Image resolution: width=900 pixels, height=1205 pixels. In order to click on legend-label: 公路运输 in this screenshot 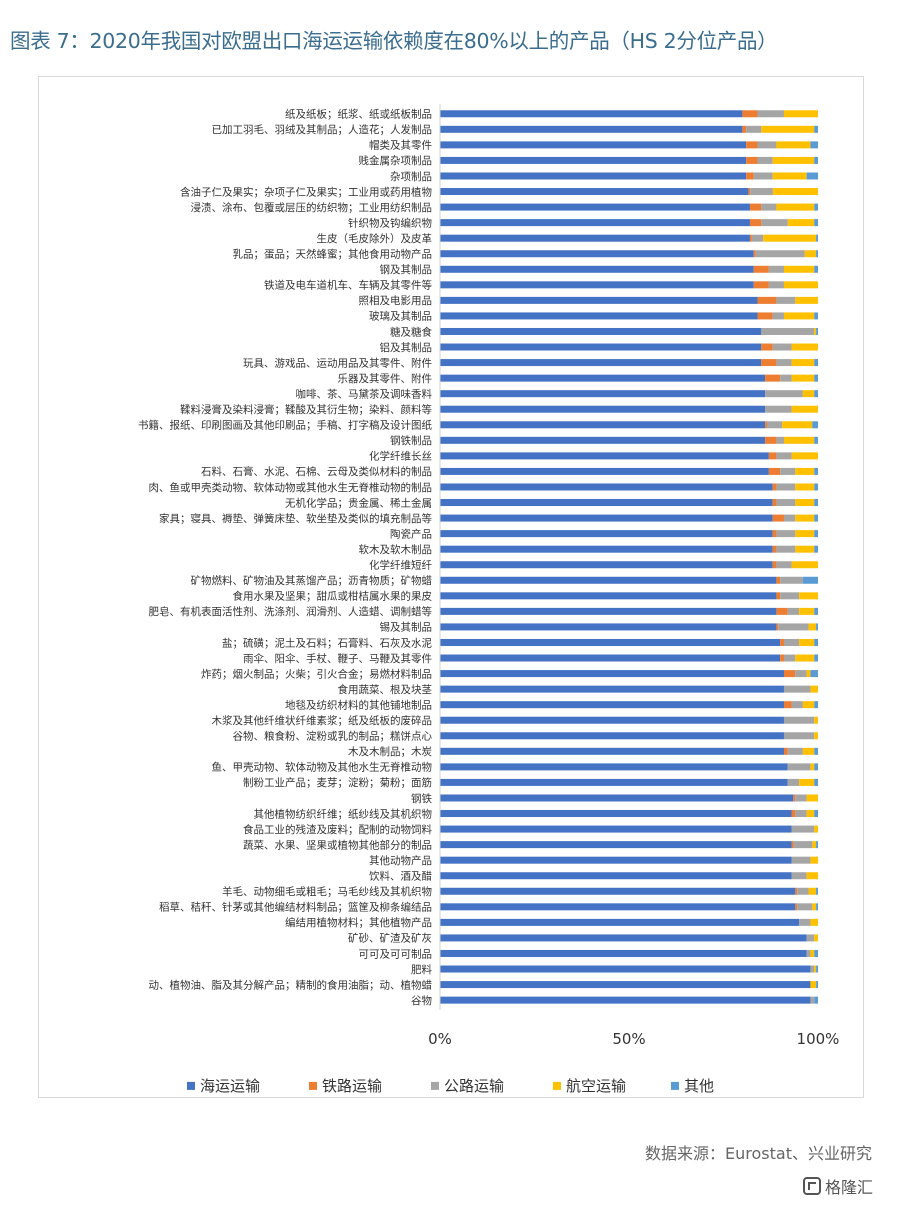, I will do `click(474, 1086)`.